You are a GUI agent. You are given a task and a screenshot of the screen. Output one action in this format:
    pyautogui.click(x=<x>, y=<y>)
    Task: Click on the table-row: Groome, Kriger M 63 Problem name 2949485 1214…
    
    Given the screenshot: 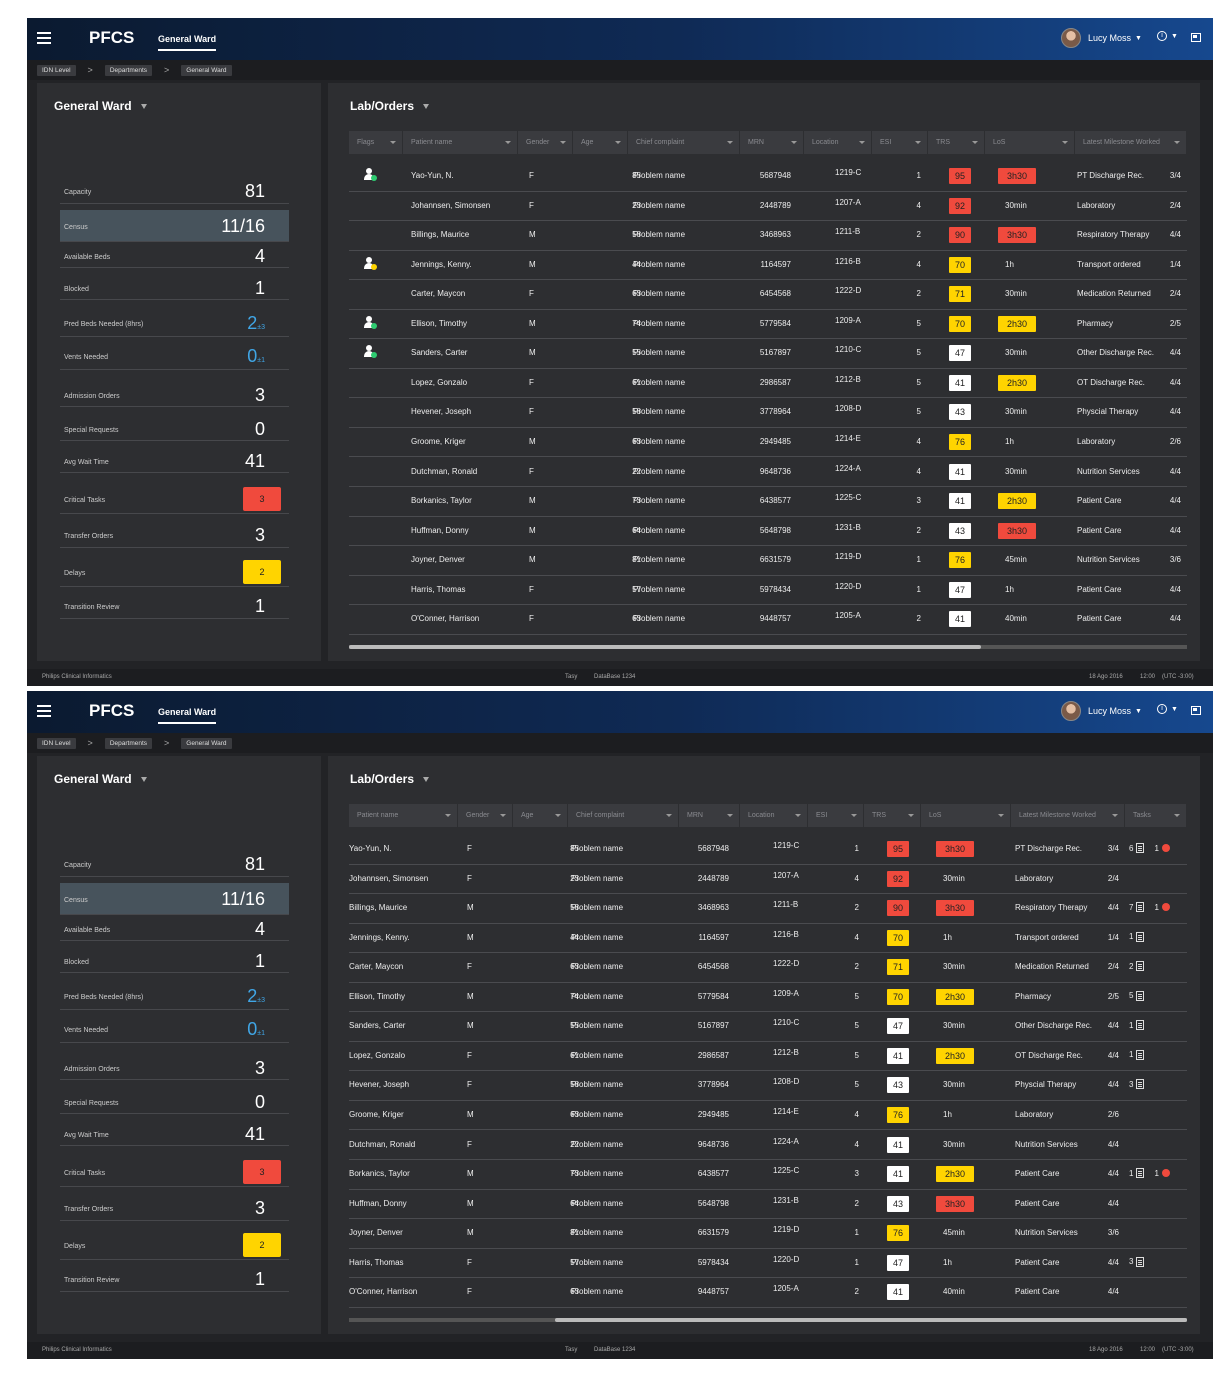 What is the action you would take?
    pyautogui.click(x=768, y=443)
    